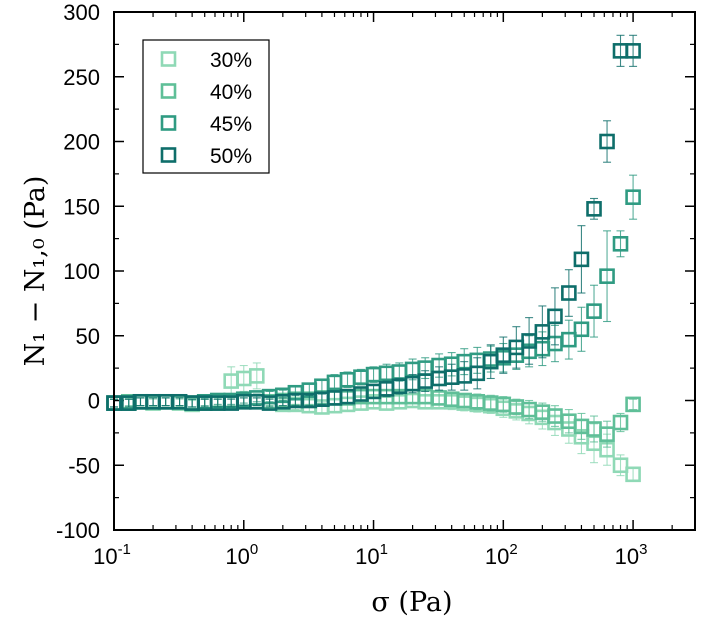 The height and width of the screenshot is (625, 701). Describe the element at coordinates (81, 77) in the screenshot. I see `y-tick-label: 250` at that location.